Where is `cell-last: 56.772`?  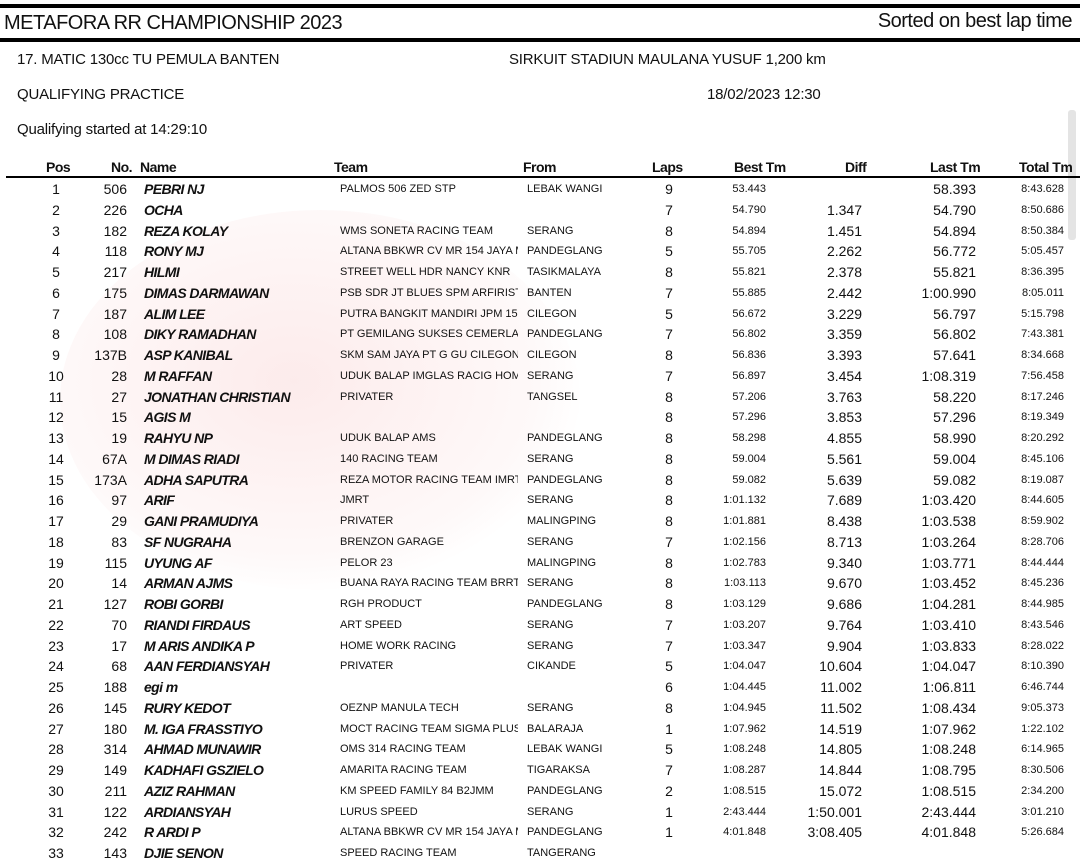 cell-last: 56.772 is located at coordinates (954, 251).